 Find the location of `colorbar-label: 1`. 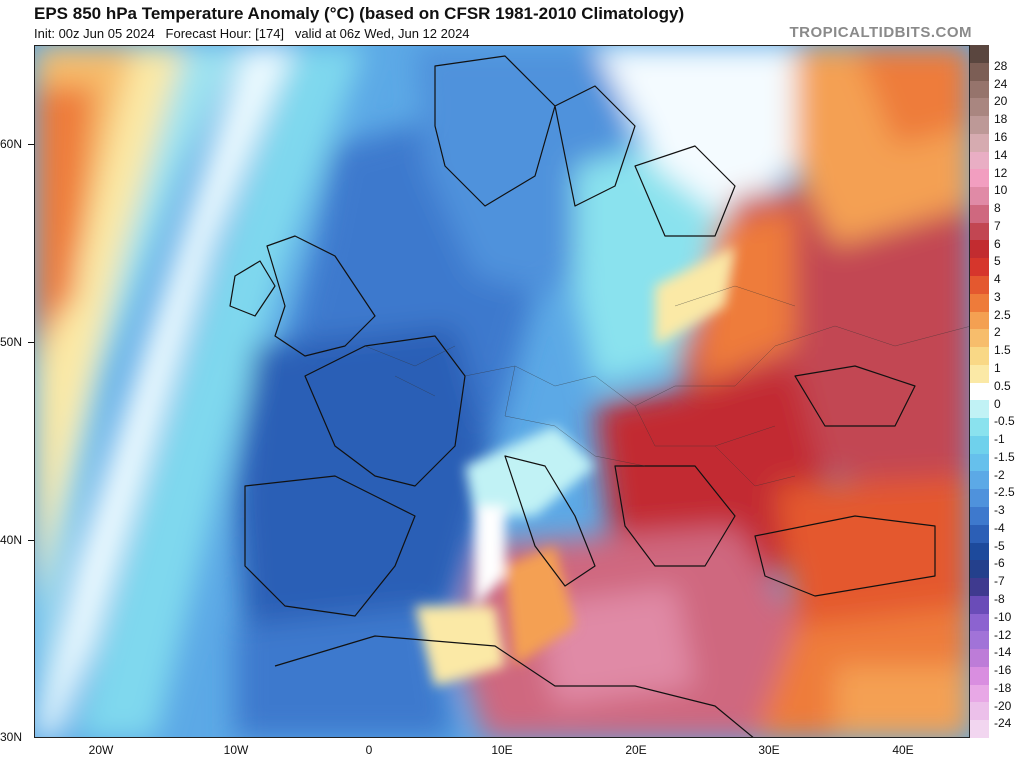

colorbar-label: 1 is located at coordinates (997, 367).